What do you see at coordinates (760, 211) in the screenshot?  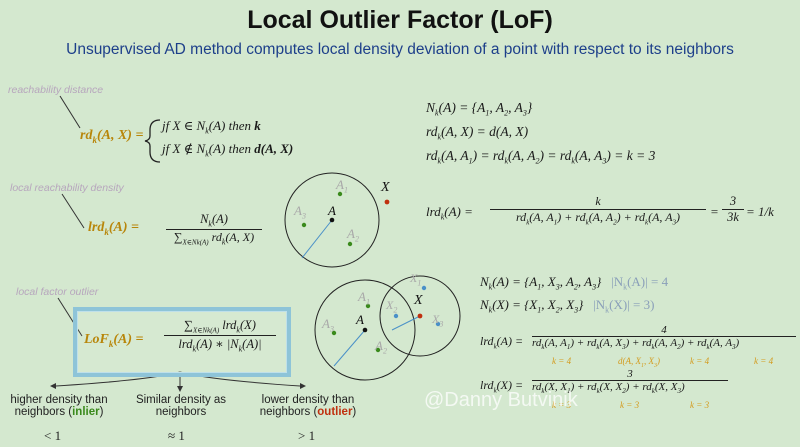 I see `right-lrd-result: = 1/k` at bounding box center [760, 211].